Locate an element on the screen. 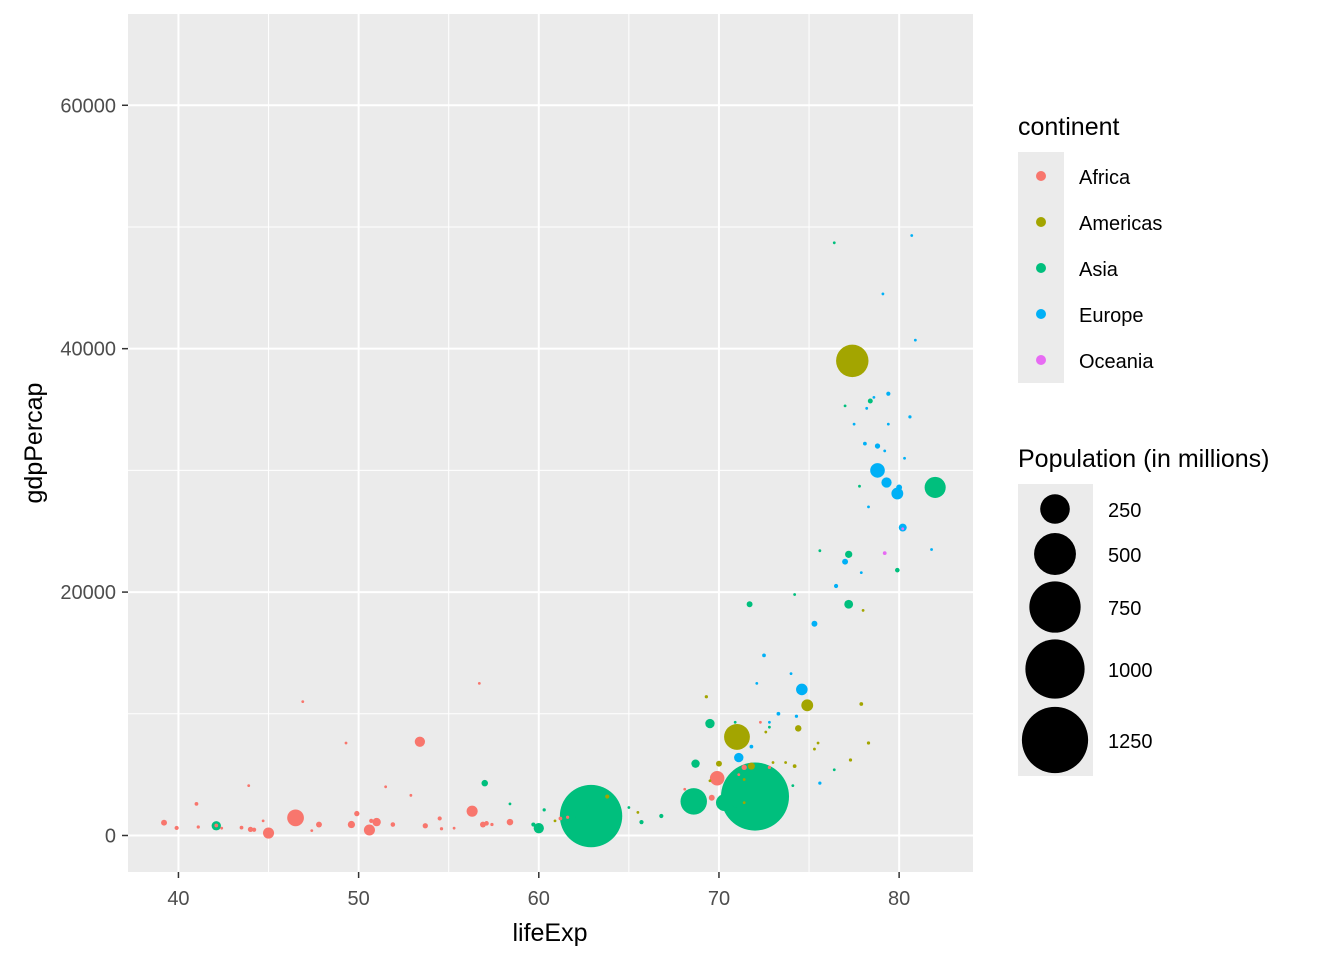  y-tick-label: 40000 is located at coordinates (88, 350).